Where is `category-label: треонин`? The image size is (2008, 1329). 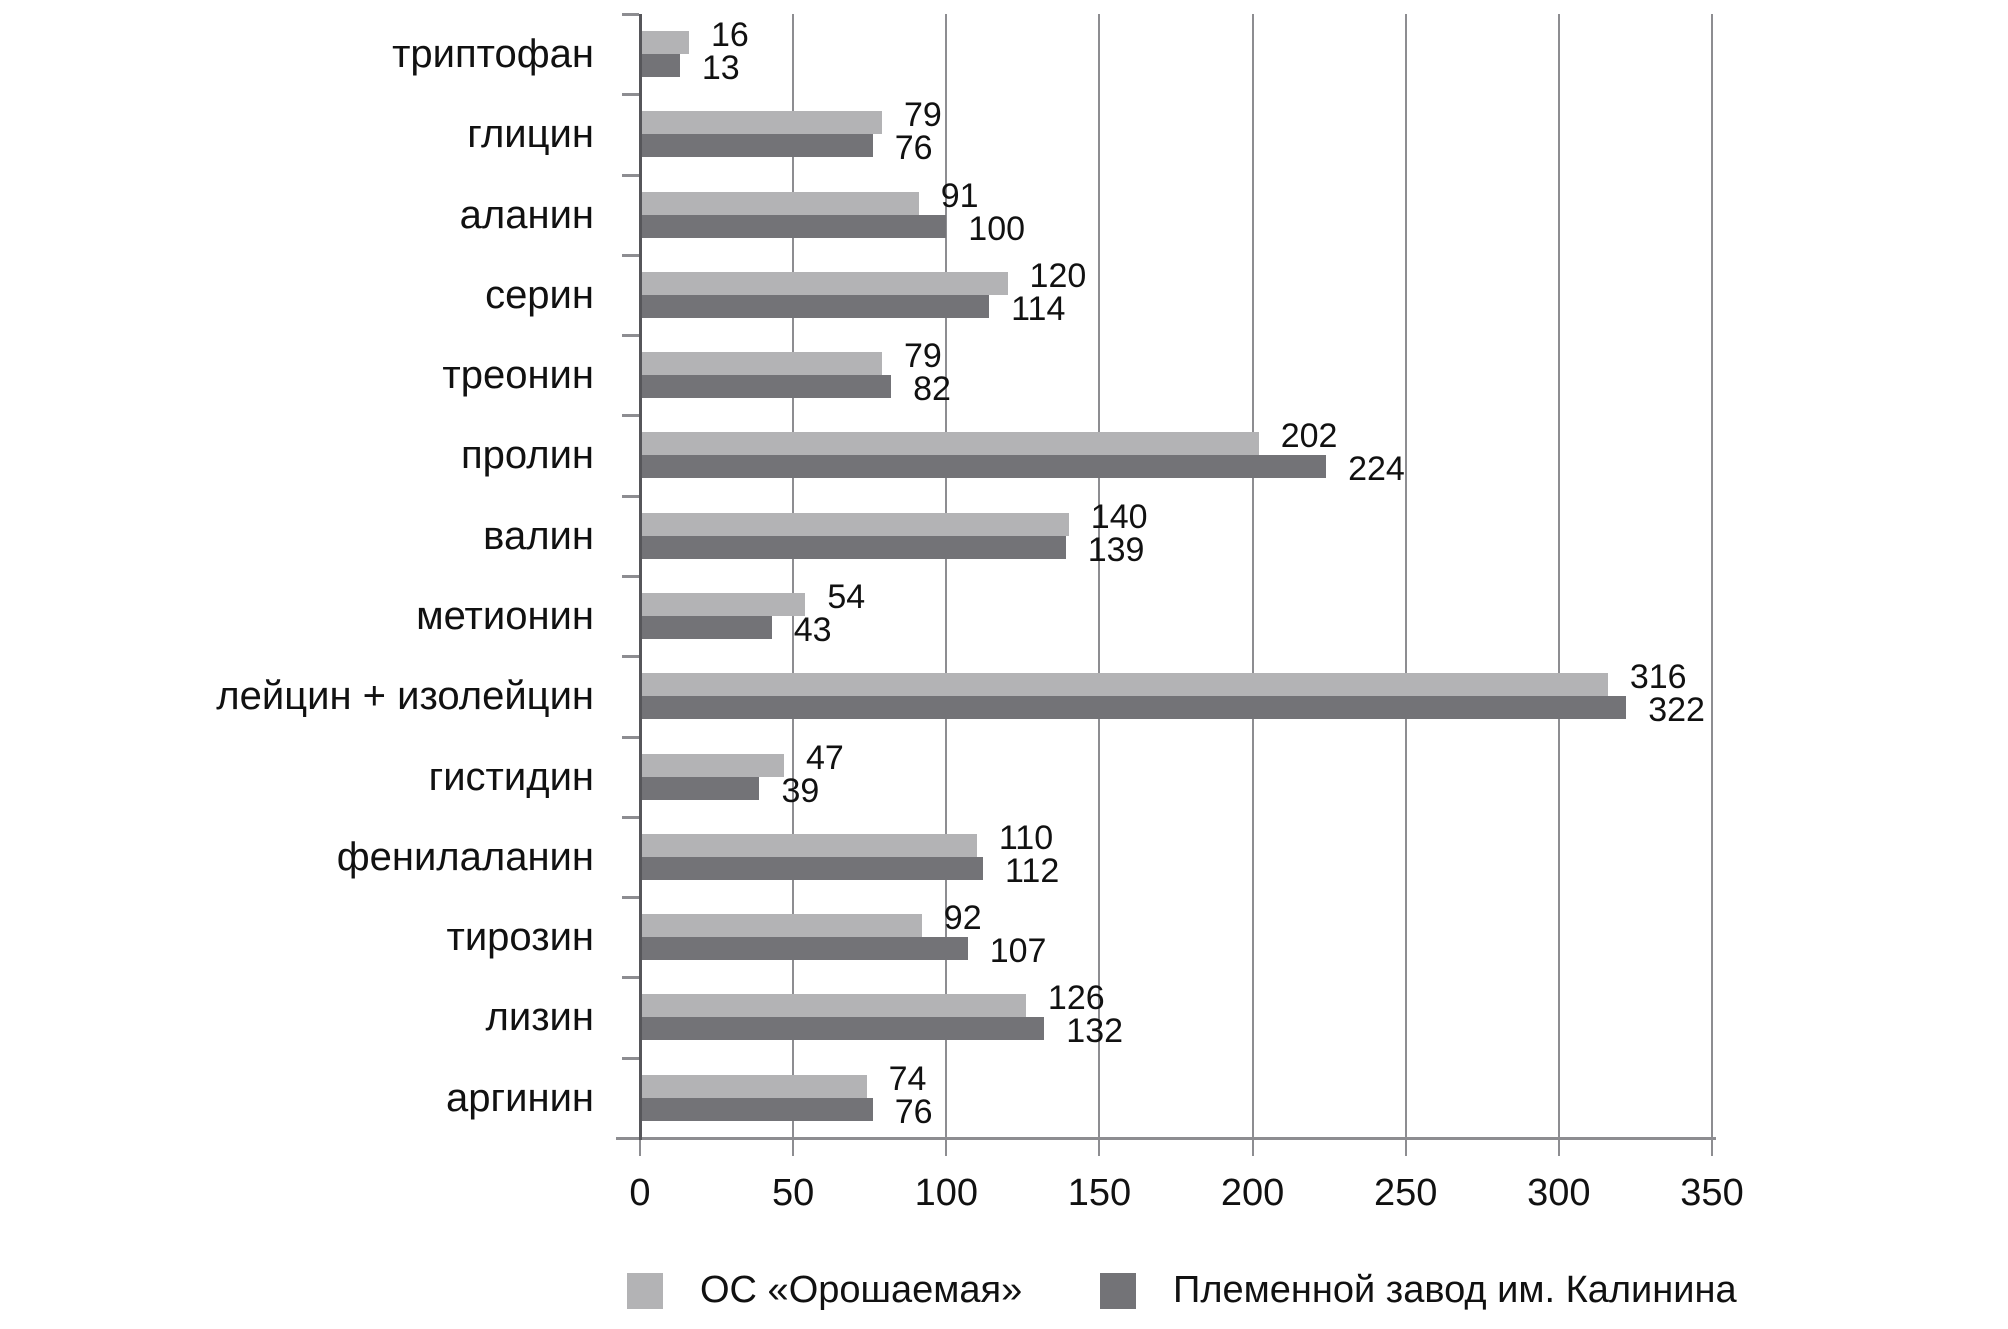 category-label: треонин is located at coordinates (518, 375).